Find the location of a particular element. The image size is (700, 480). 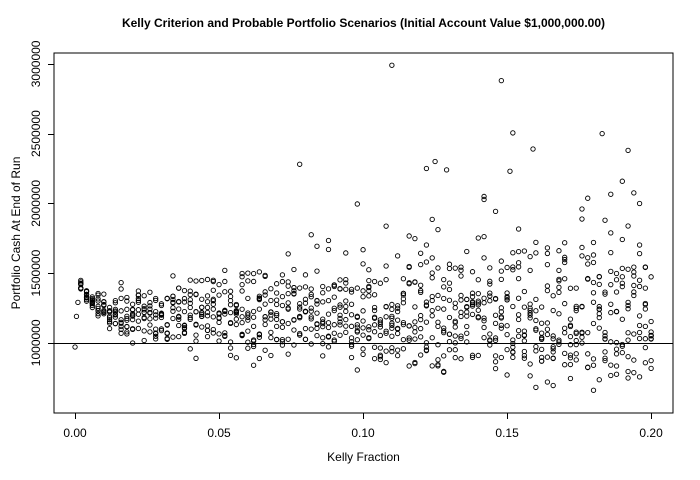

x-axis: 0.00 0.05 0.10 0.15 0.20 is located at coordinates (363, 426).